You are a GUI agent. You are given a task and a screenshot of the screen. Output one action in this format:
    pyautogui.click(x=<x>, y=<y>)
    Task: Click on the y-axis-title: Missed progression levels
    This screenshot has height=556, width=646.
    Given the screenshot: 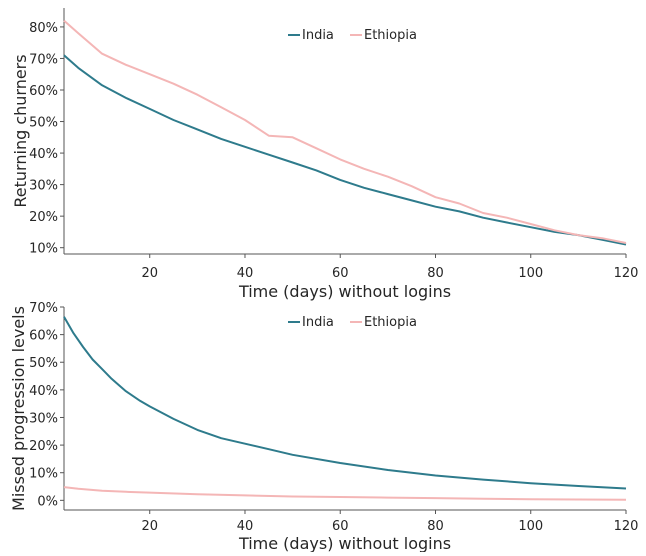 What is the action you would take?
    pyautogui.click(x=18, y=408)
    